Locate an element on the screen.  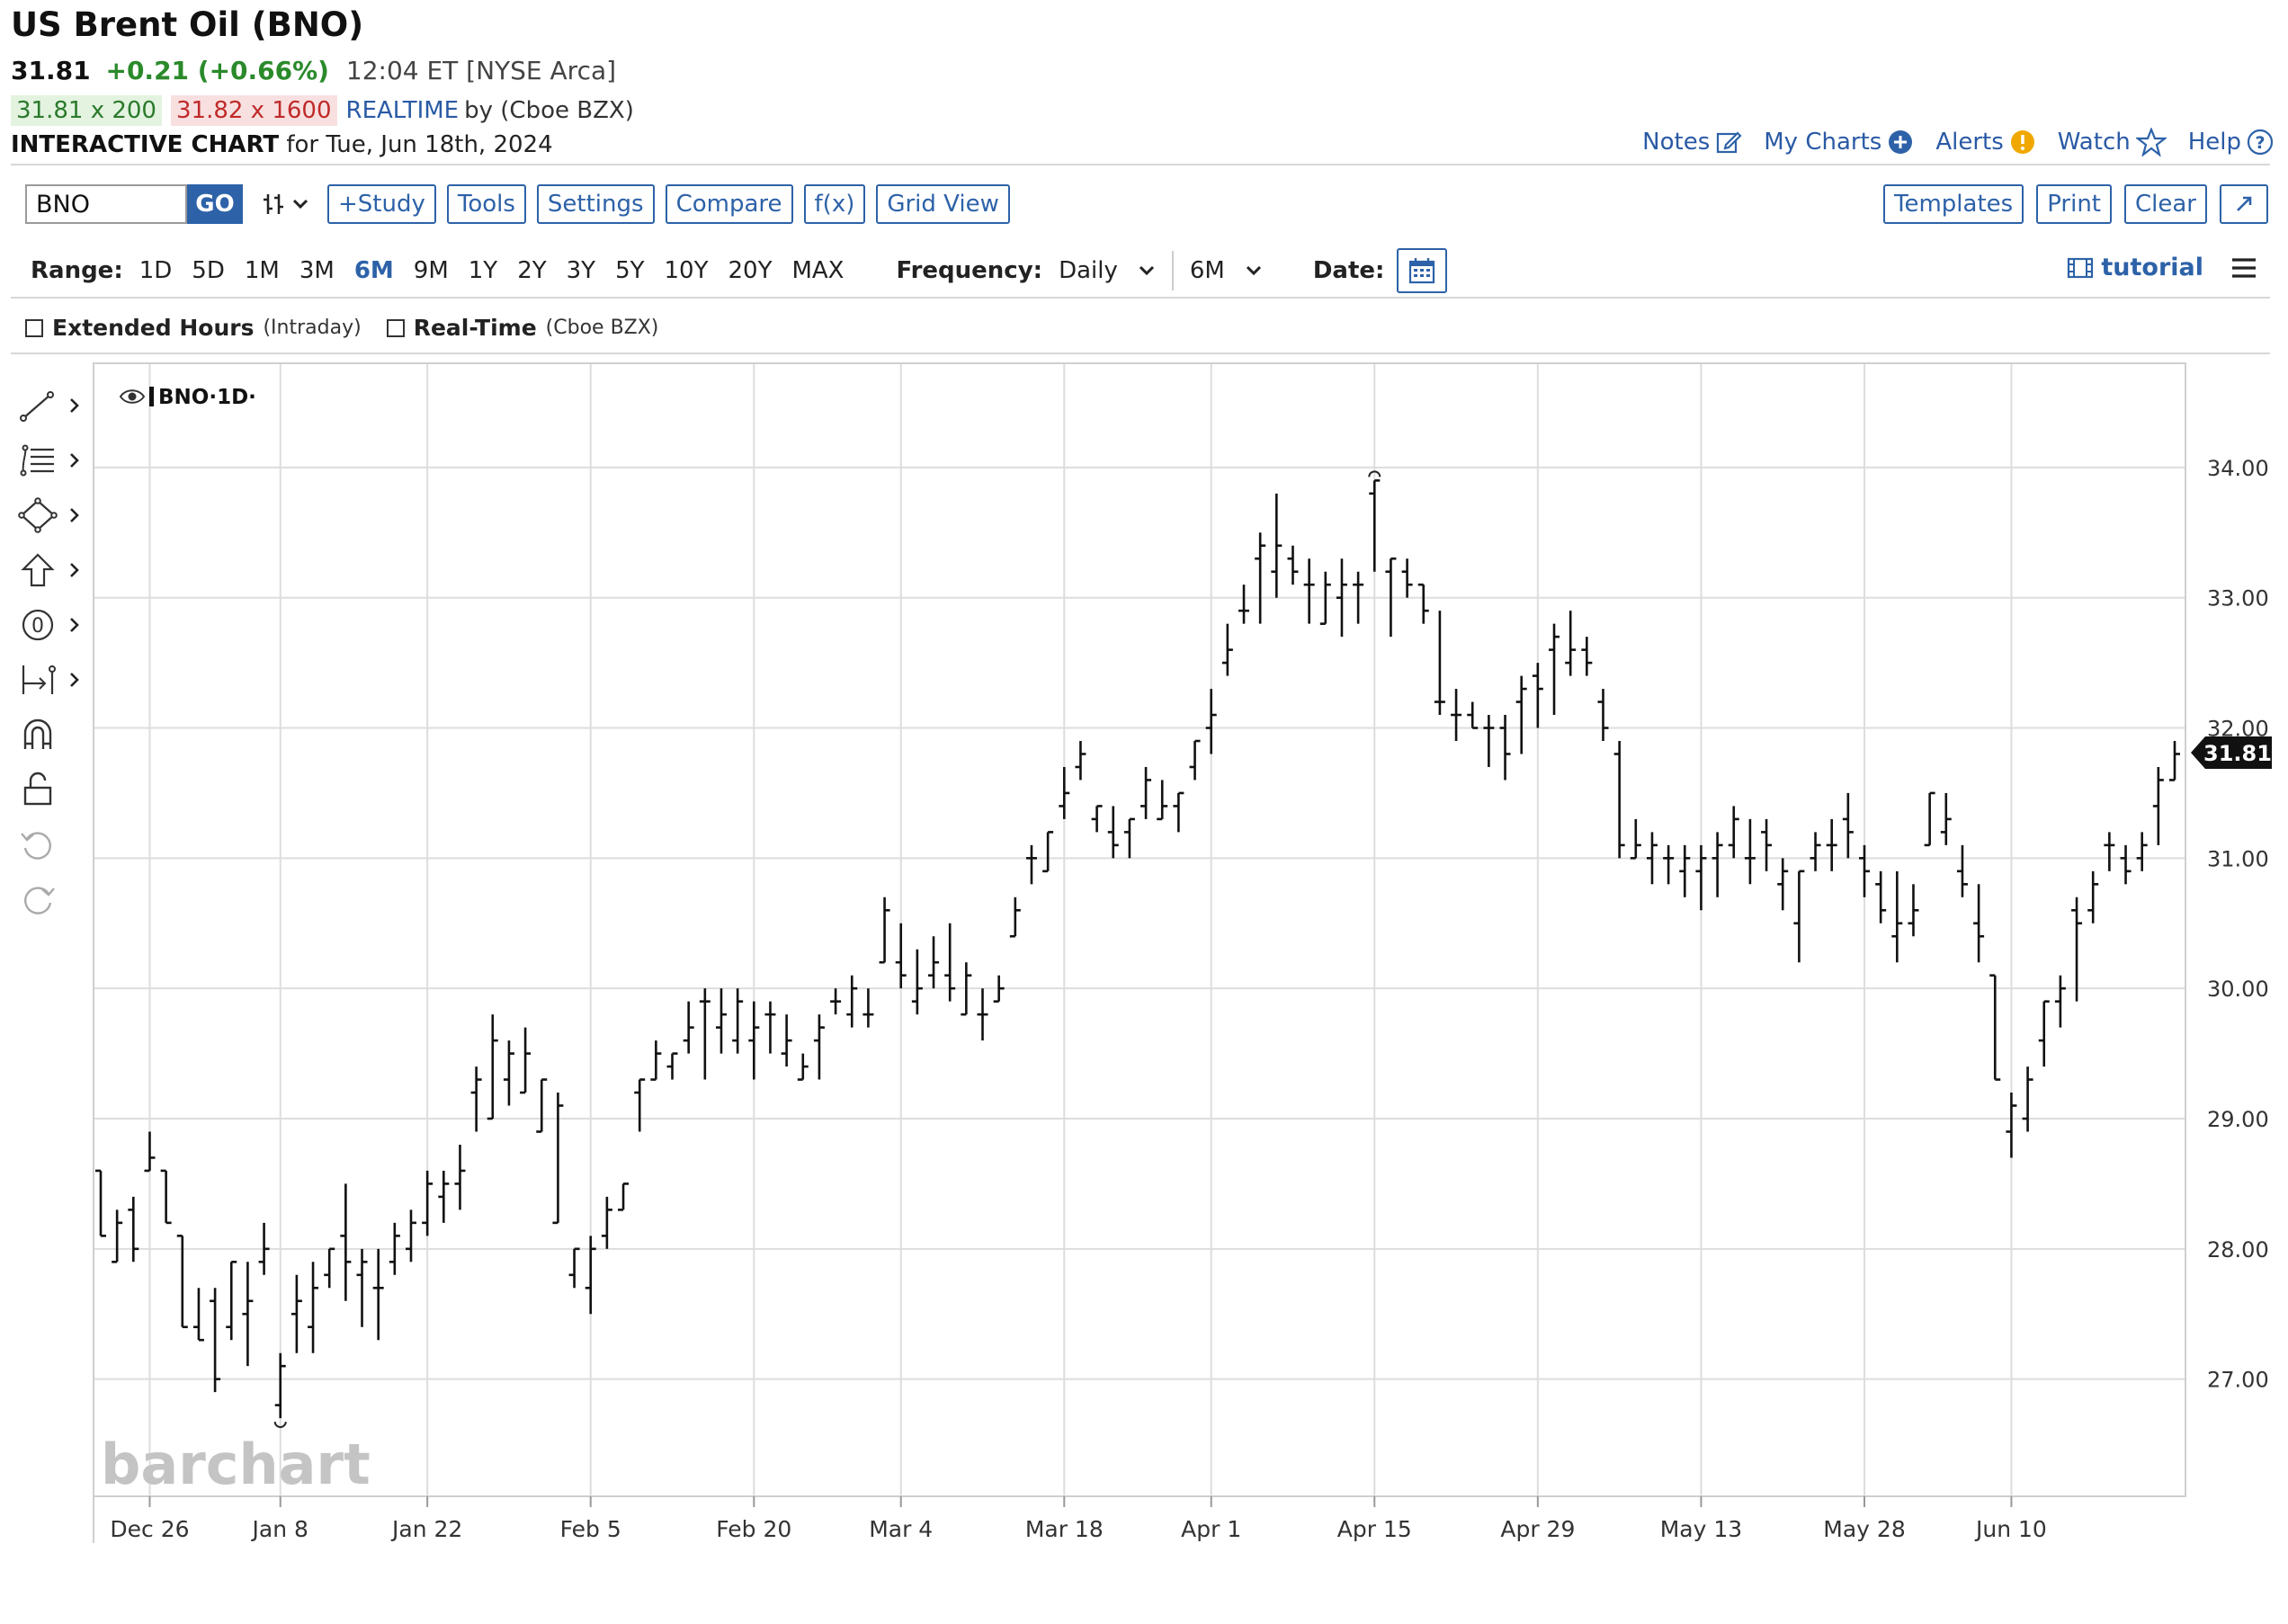
study-button: +Study is located at coordinates (381, 204).